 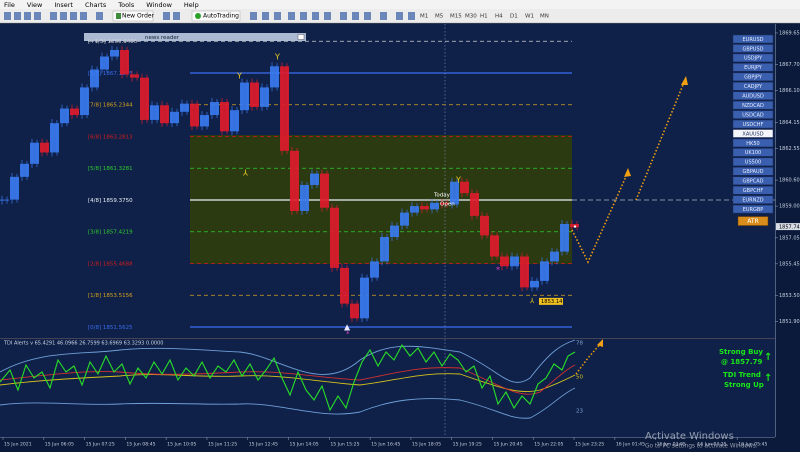 What do you see at coordinates (484, 17) in the screenshot?
I see `timeframe-button: H1` at bounding box center [484, 17].